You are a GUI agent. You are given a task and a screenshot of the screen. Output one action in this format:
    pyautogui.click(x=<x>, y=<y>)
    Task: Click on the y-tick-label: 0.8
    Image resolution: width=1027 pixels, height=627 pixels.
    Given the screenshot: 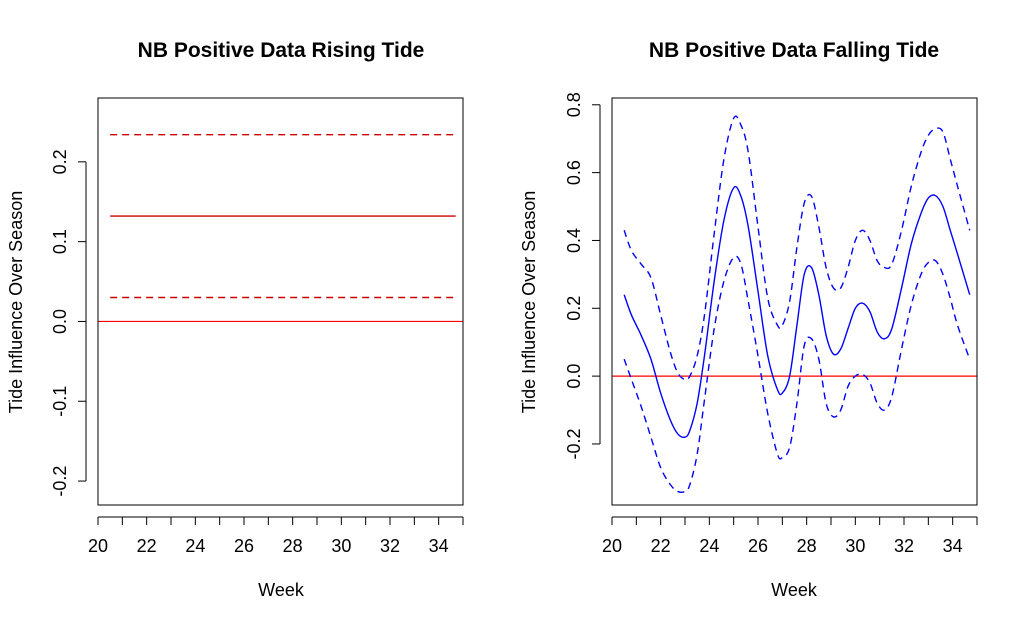 What is the action you would take?
    pyautogui.click(x=574, y=104)
    